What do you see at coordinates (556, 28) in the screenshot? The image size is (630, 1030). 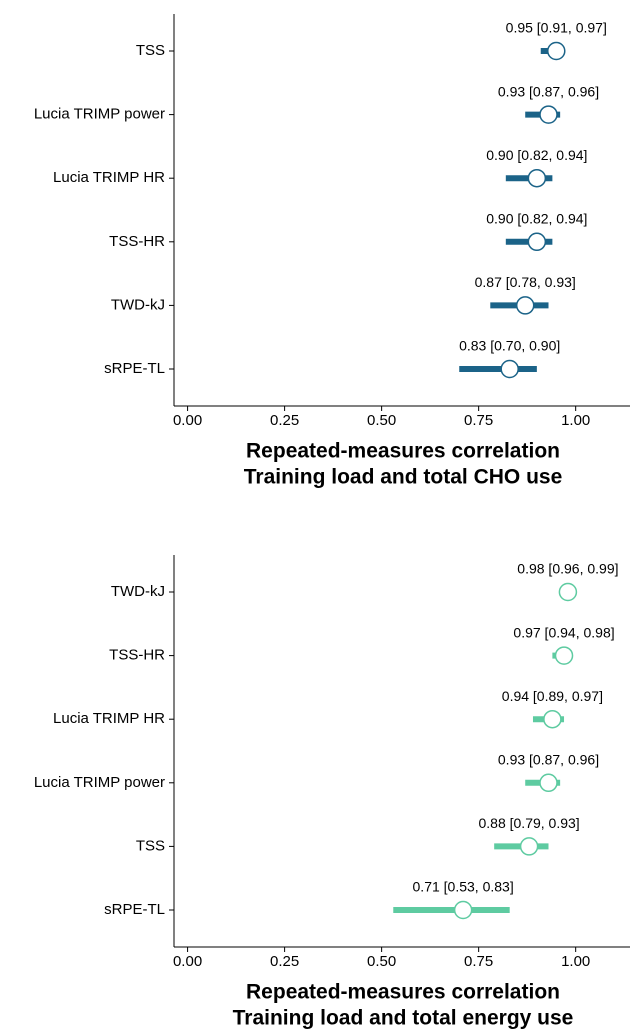 I see `value-label: 0.95 [0.91, 0.97]` at bounding box center [556, 28].